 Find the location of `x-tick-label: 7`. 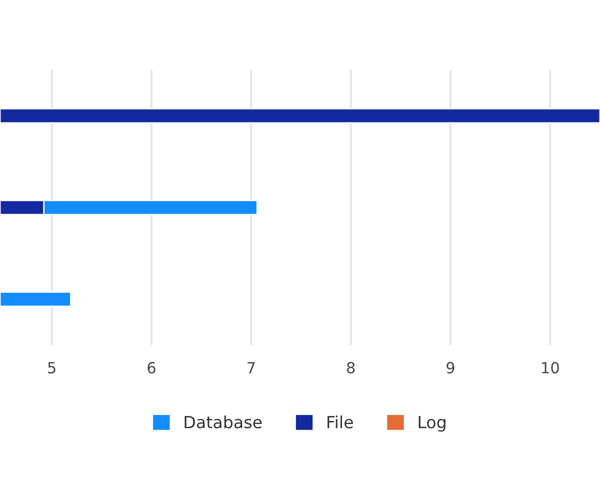

x-tick-label: 7 is located at coordinates (251, 368).